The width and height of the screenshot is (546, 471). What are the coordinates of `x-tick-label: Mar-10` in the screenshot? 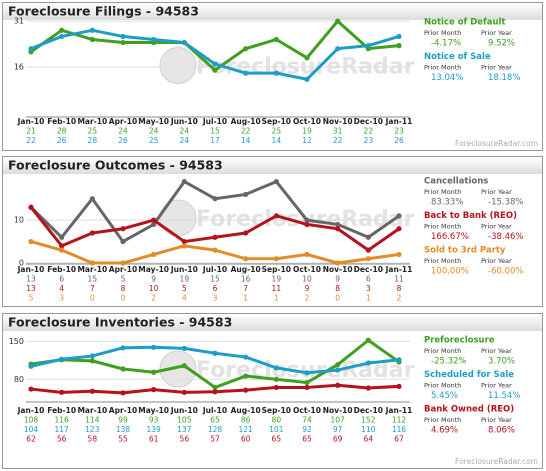 It's located at (92, 269).